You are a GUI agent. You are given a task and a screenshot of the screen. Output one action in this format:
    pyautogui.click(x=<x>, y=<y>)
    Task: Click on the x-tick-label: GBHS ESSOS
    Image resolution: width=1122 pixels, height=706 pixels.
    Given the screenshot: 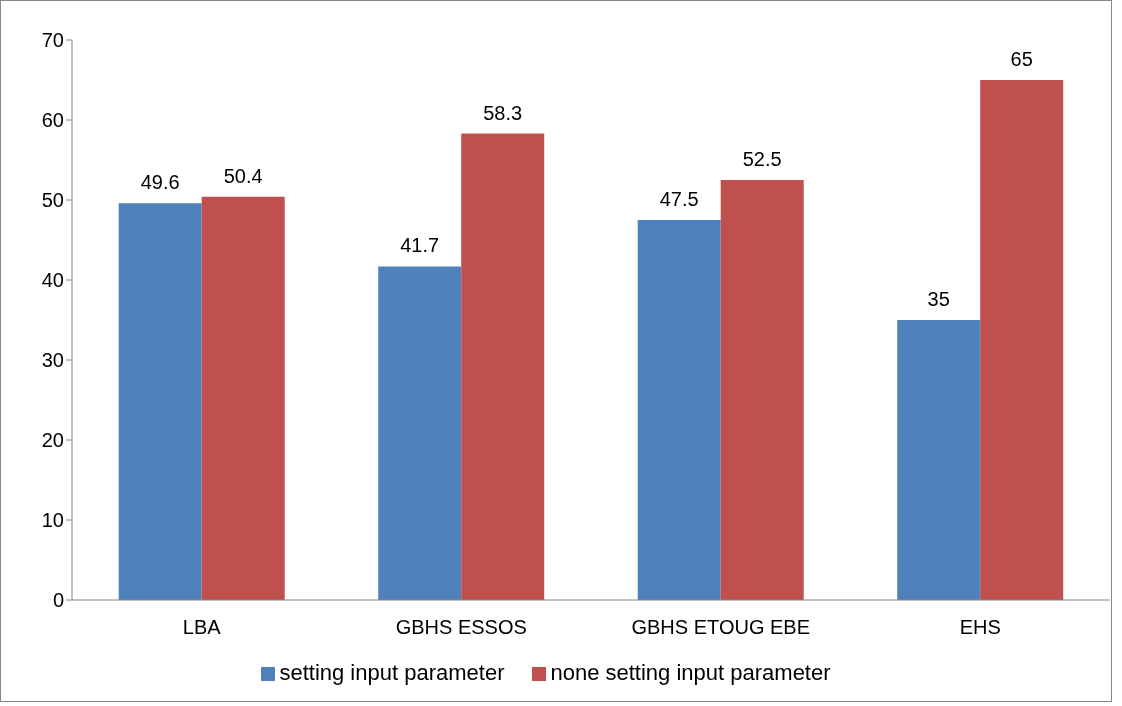 What is the action you would take?
    pyautogui.click(x=461, y=627)
    